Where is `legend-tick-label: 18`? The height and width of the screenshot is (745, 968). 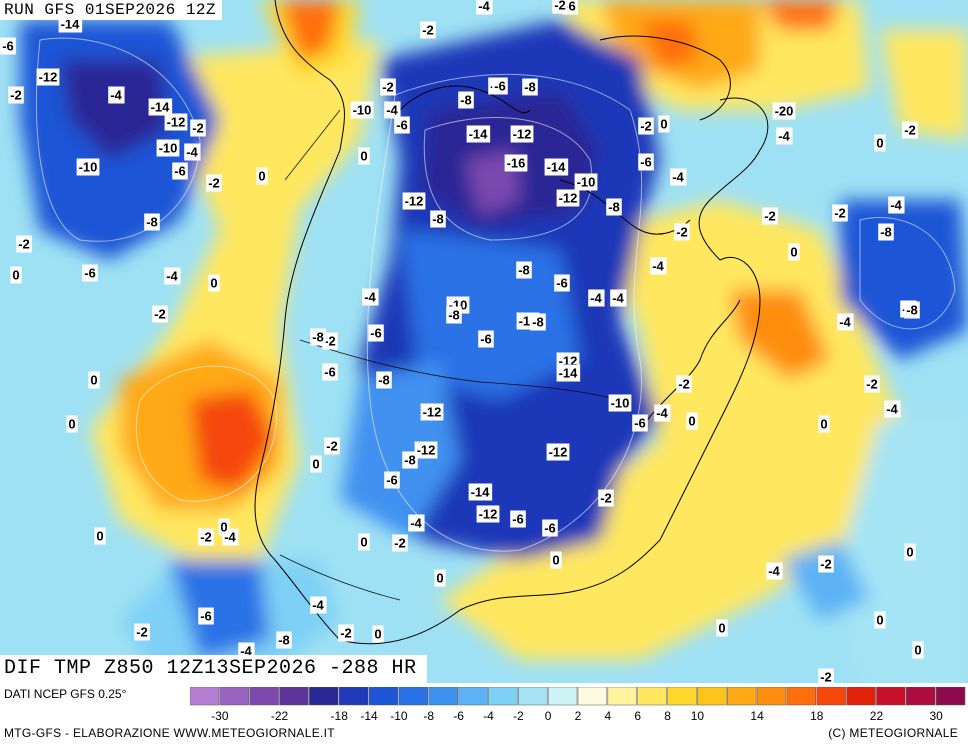 legend-tick-label: 18 is located at coordinates (817, 716).